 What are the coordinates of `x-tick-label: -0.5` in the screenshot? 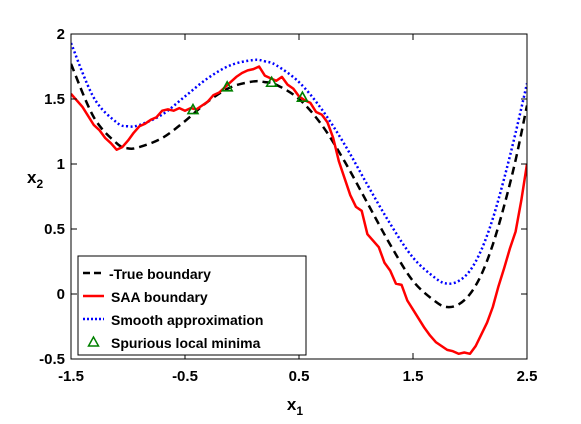 It's located at (185, 376).